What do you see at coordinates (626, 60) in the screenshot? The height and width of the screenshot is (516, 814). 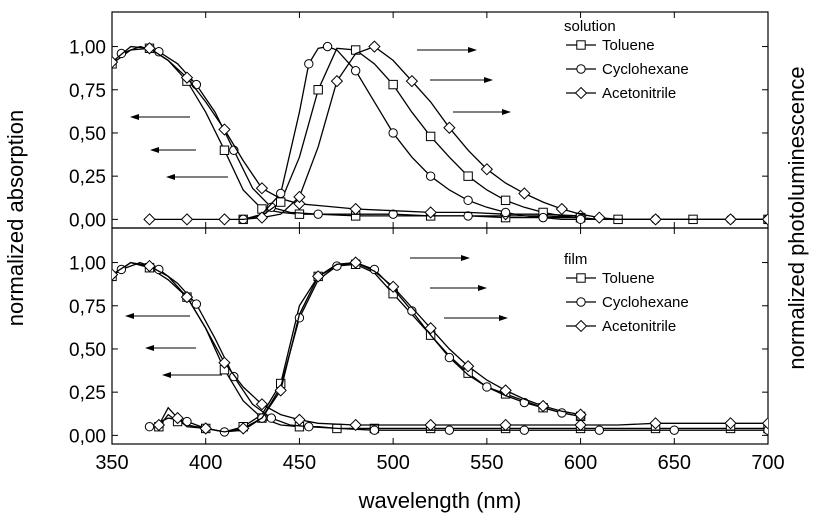 I see `legend: solution Toluene Cyclohexane Acetonitrile` at bounding box center [626, 60].